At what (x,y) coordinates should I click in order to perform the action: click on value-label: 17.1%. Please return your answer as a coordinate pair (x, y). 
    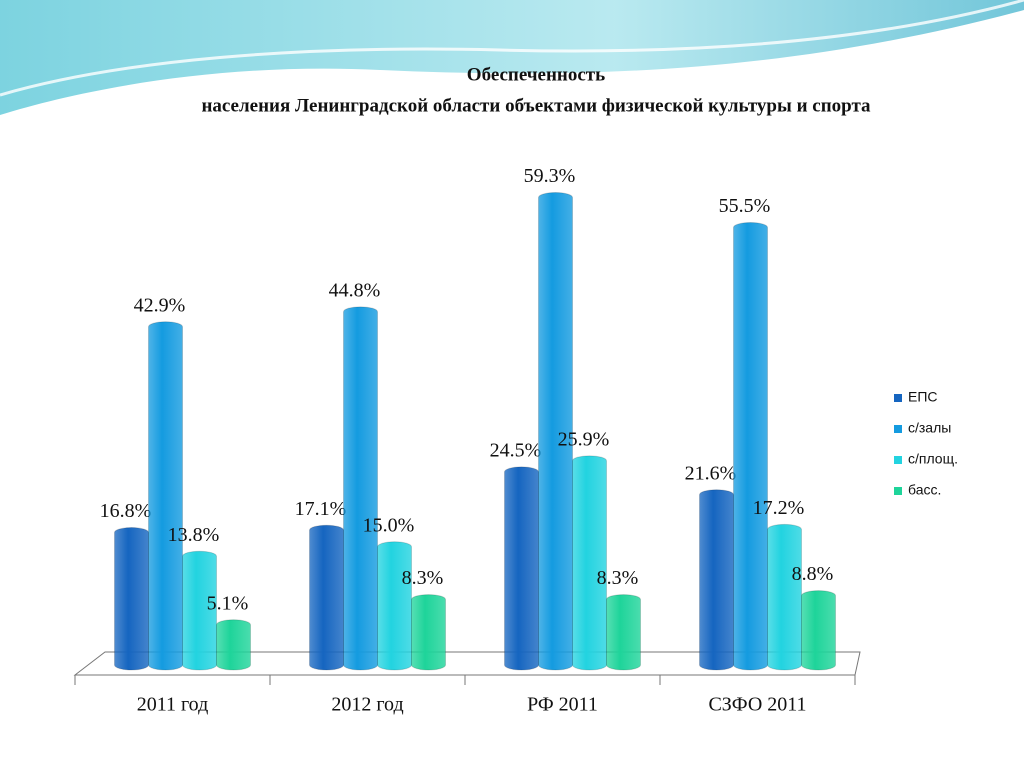
    Looking at the image, I should click on (321, 509).